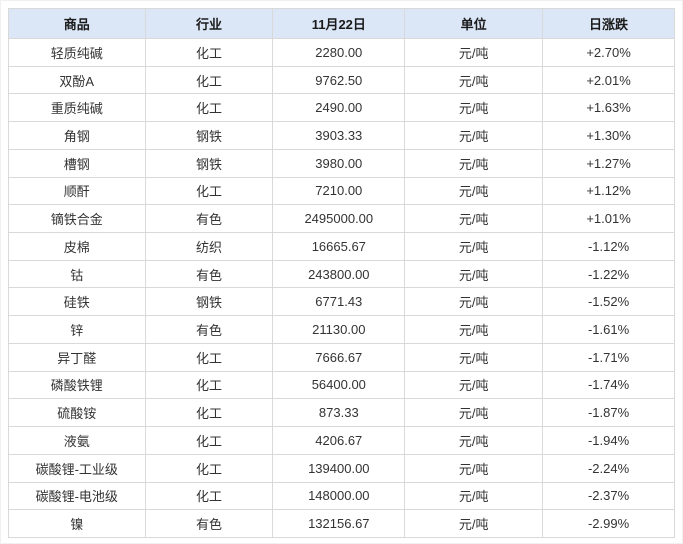 The height and width of the screenshot is (544, 683). I want to click on table-row: 液氨 化工 4206.67 元/吨 -1.94%, so click(341, 440).